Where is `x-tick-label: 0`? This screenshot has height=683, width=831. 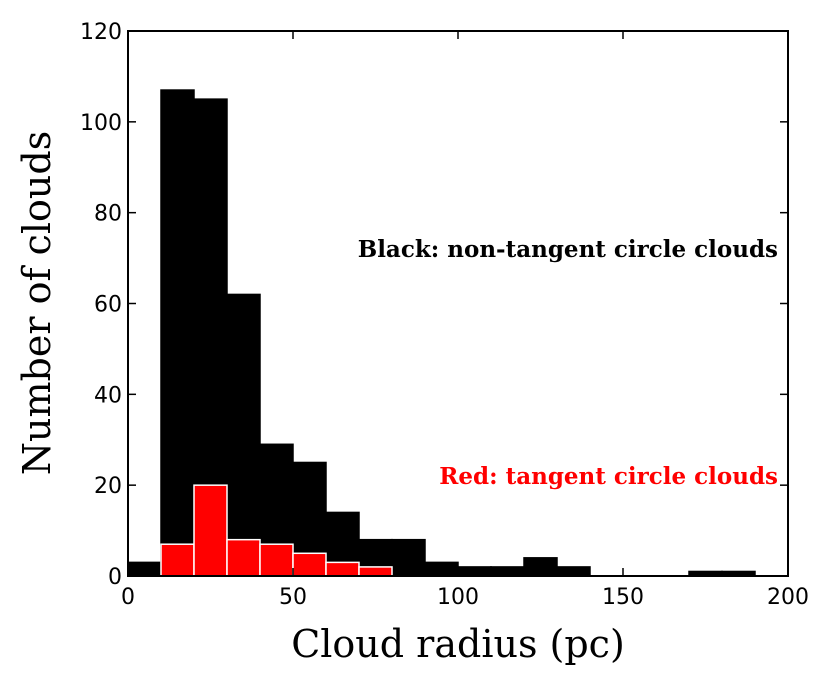
x-tick-label: 0 is located at coordinates (128, 597).